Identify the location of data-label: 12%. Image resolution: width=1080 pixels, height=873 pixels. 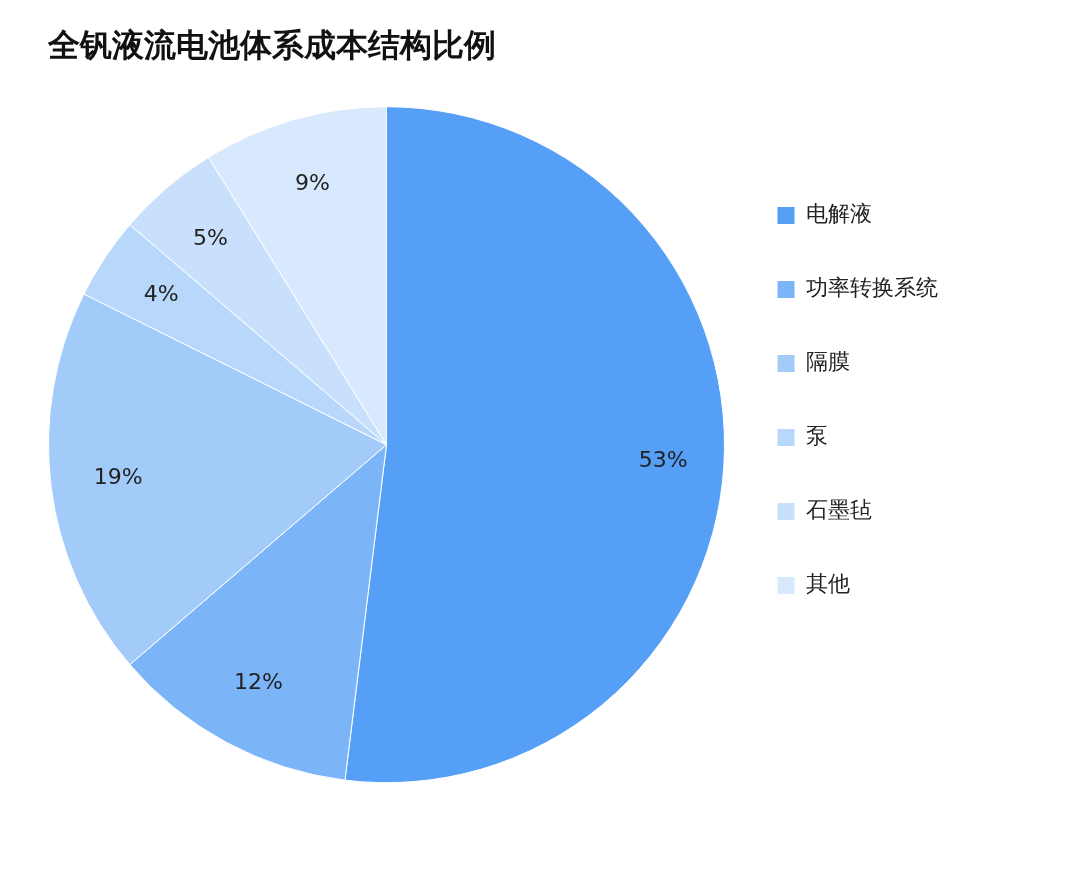
(259, 681).